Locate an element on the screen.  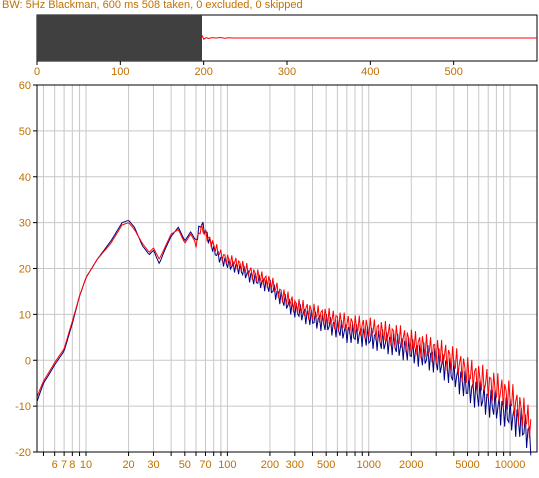
x-tick-label: 5000 is located at coordinates (467, 465).